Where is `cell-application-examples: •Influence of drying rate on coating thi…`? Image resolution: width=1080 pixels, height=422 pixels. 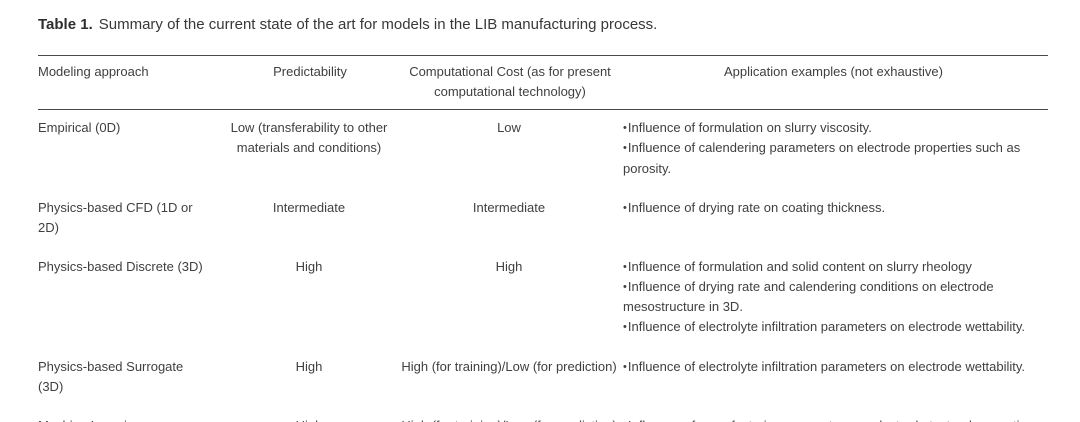 cell-application-examples: •Influence of drying rate on coating thi… is located at coordinates (835, 219).